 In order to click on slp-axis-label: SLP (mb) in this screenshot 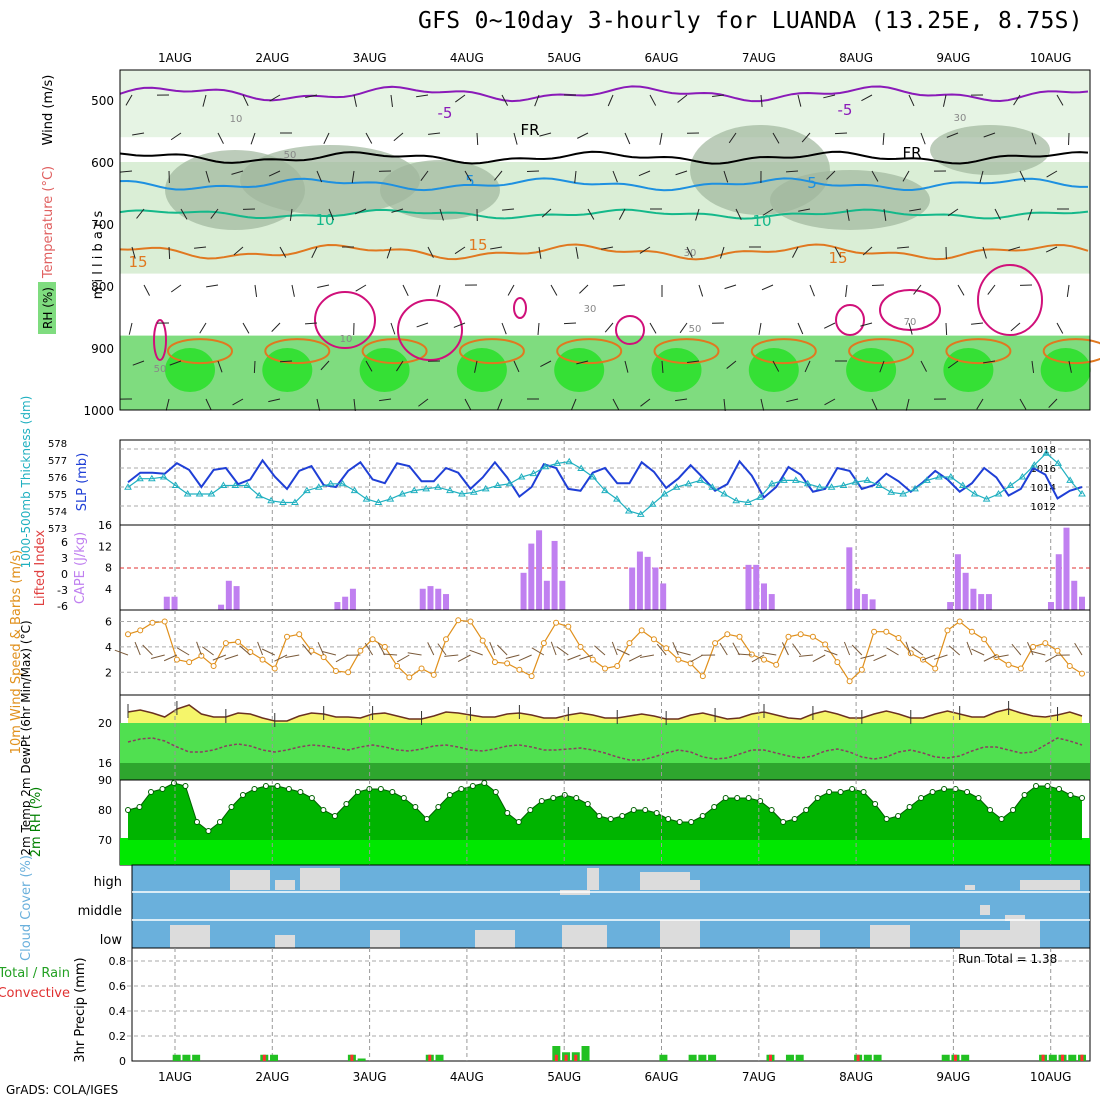, I will do `click(82, 482)`.